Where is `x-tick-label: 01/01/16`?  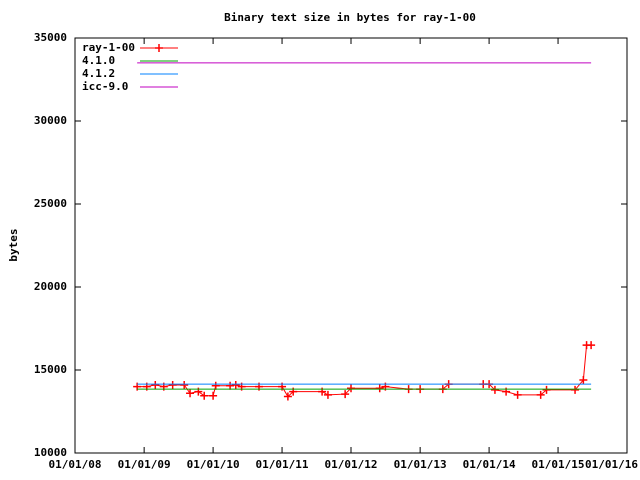 x-tick-label: 01/01/16 is located at coordinates (611, 464).